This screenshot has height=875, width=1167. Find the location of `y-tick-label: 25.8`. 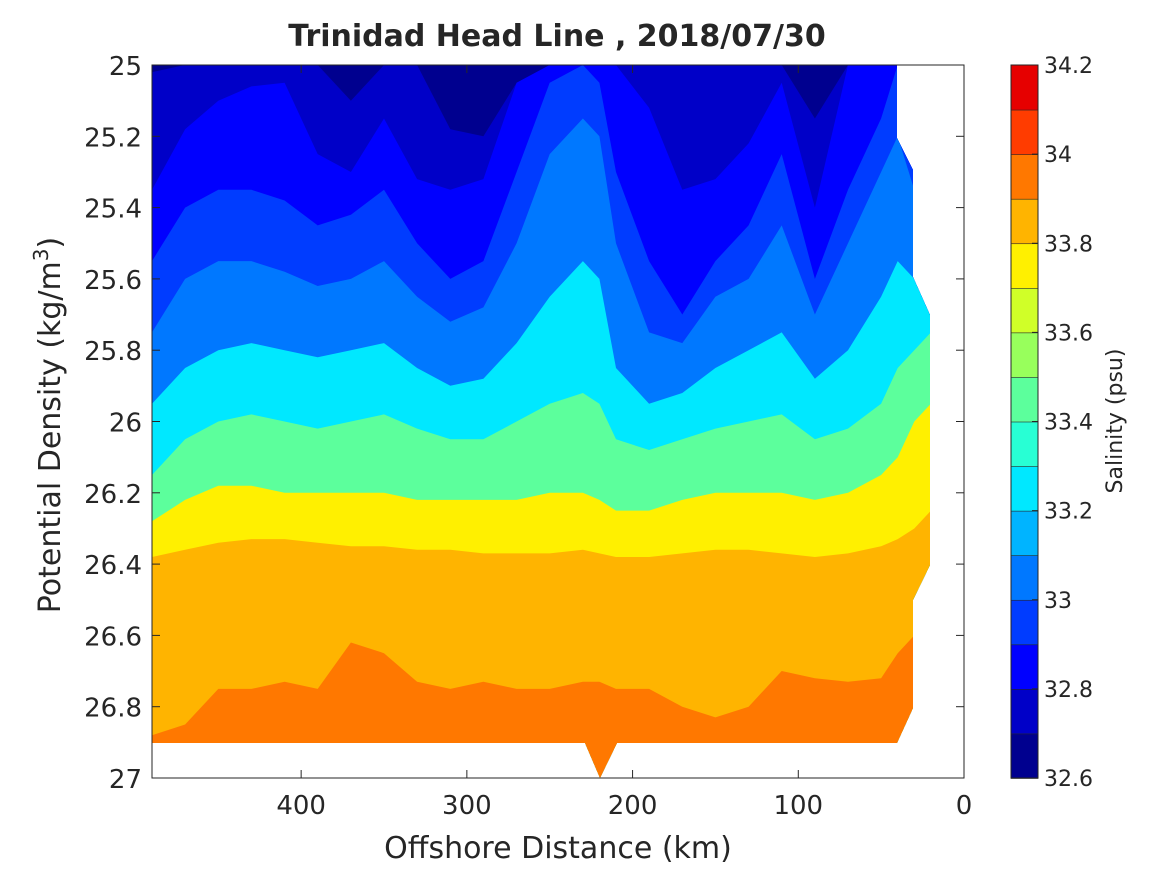

y-tick-label: 25.8 is located at coordinates (113, 352).